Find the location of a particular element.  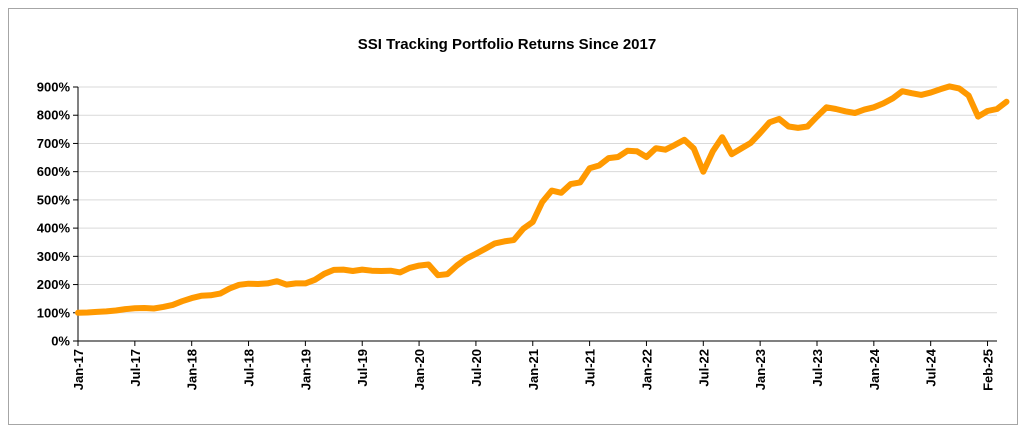

x-tick-label: Jan-20 is located at coordinates (419, 369).